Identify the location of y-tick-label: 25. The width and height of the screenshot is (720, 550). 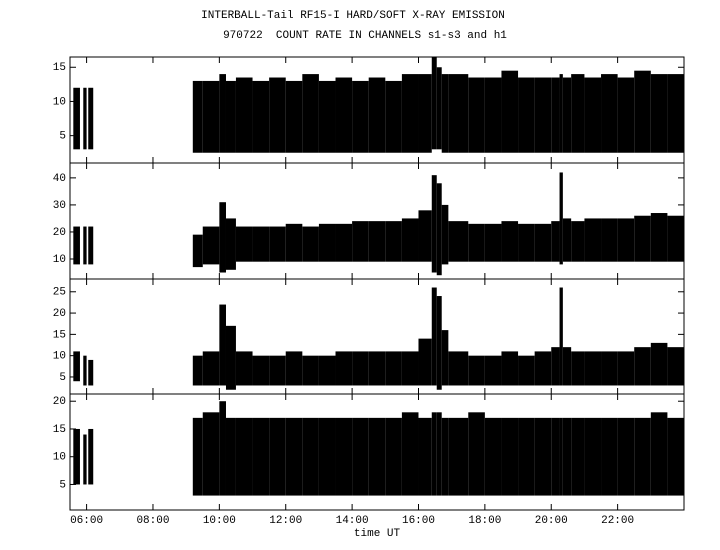
(59, 293).